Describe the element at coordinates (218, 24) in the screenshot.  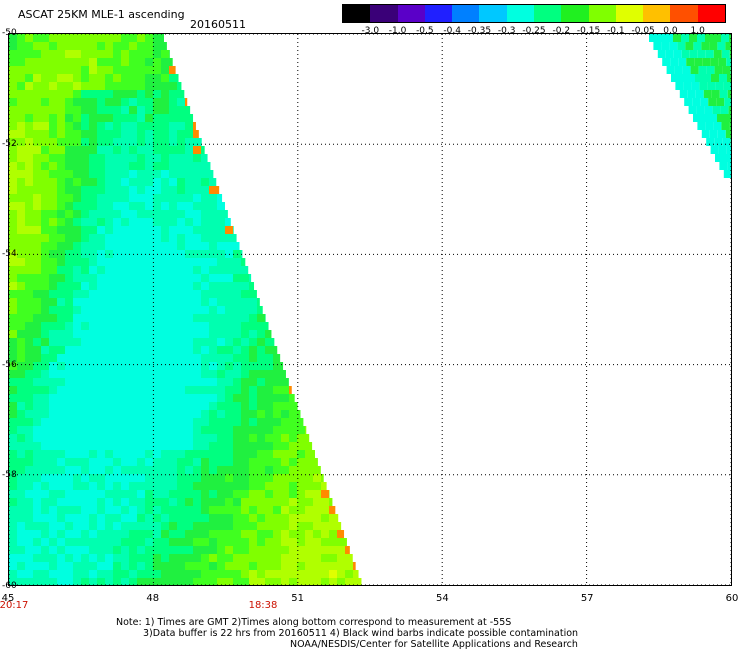
I see `map-date: 20160511` at that location.